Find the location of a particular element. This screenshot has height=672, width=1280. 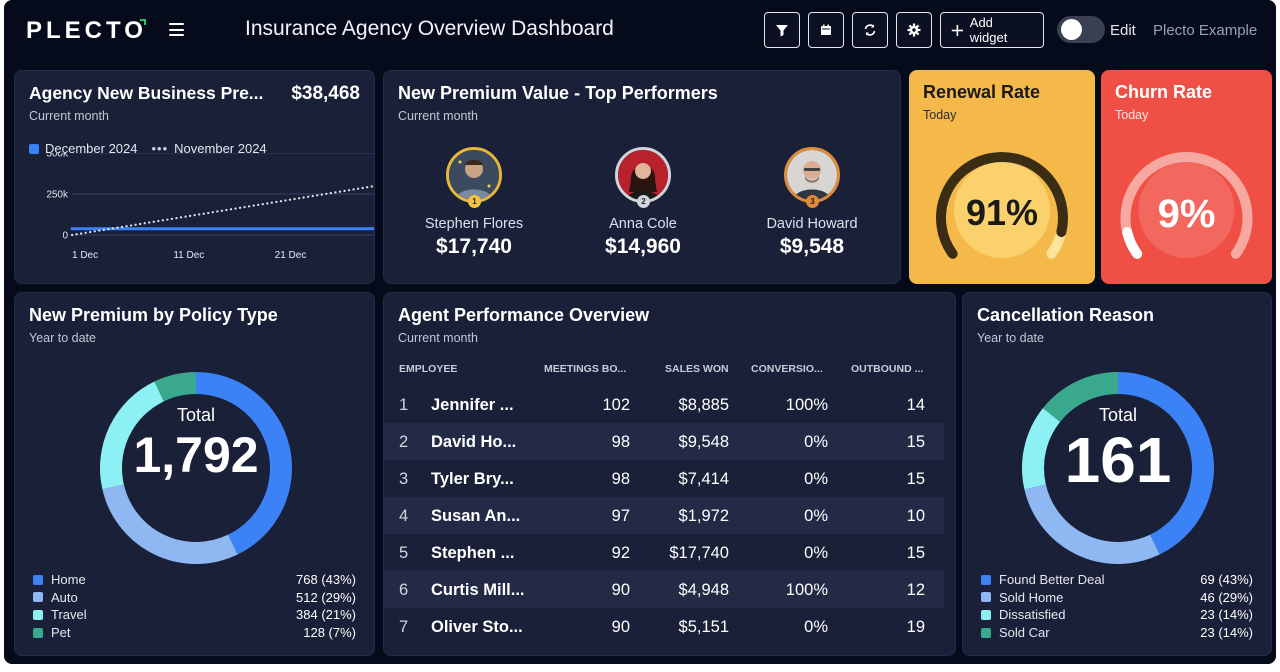

legend-value: 23 (14%) is located at coordinates (1226, 615).